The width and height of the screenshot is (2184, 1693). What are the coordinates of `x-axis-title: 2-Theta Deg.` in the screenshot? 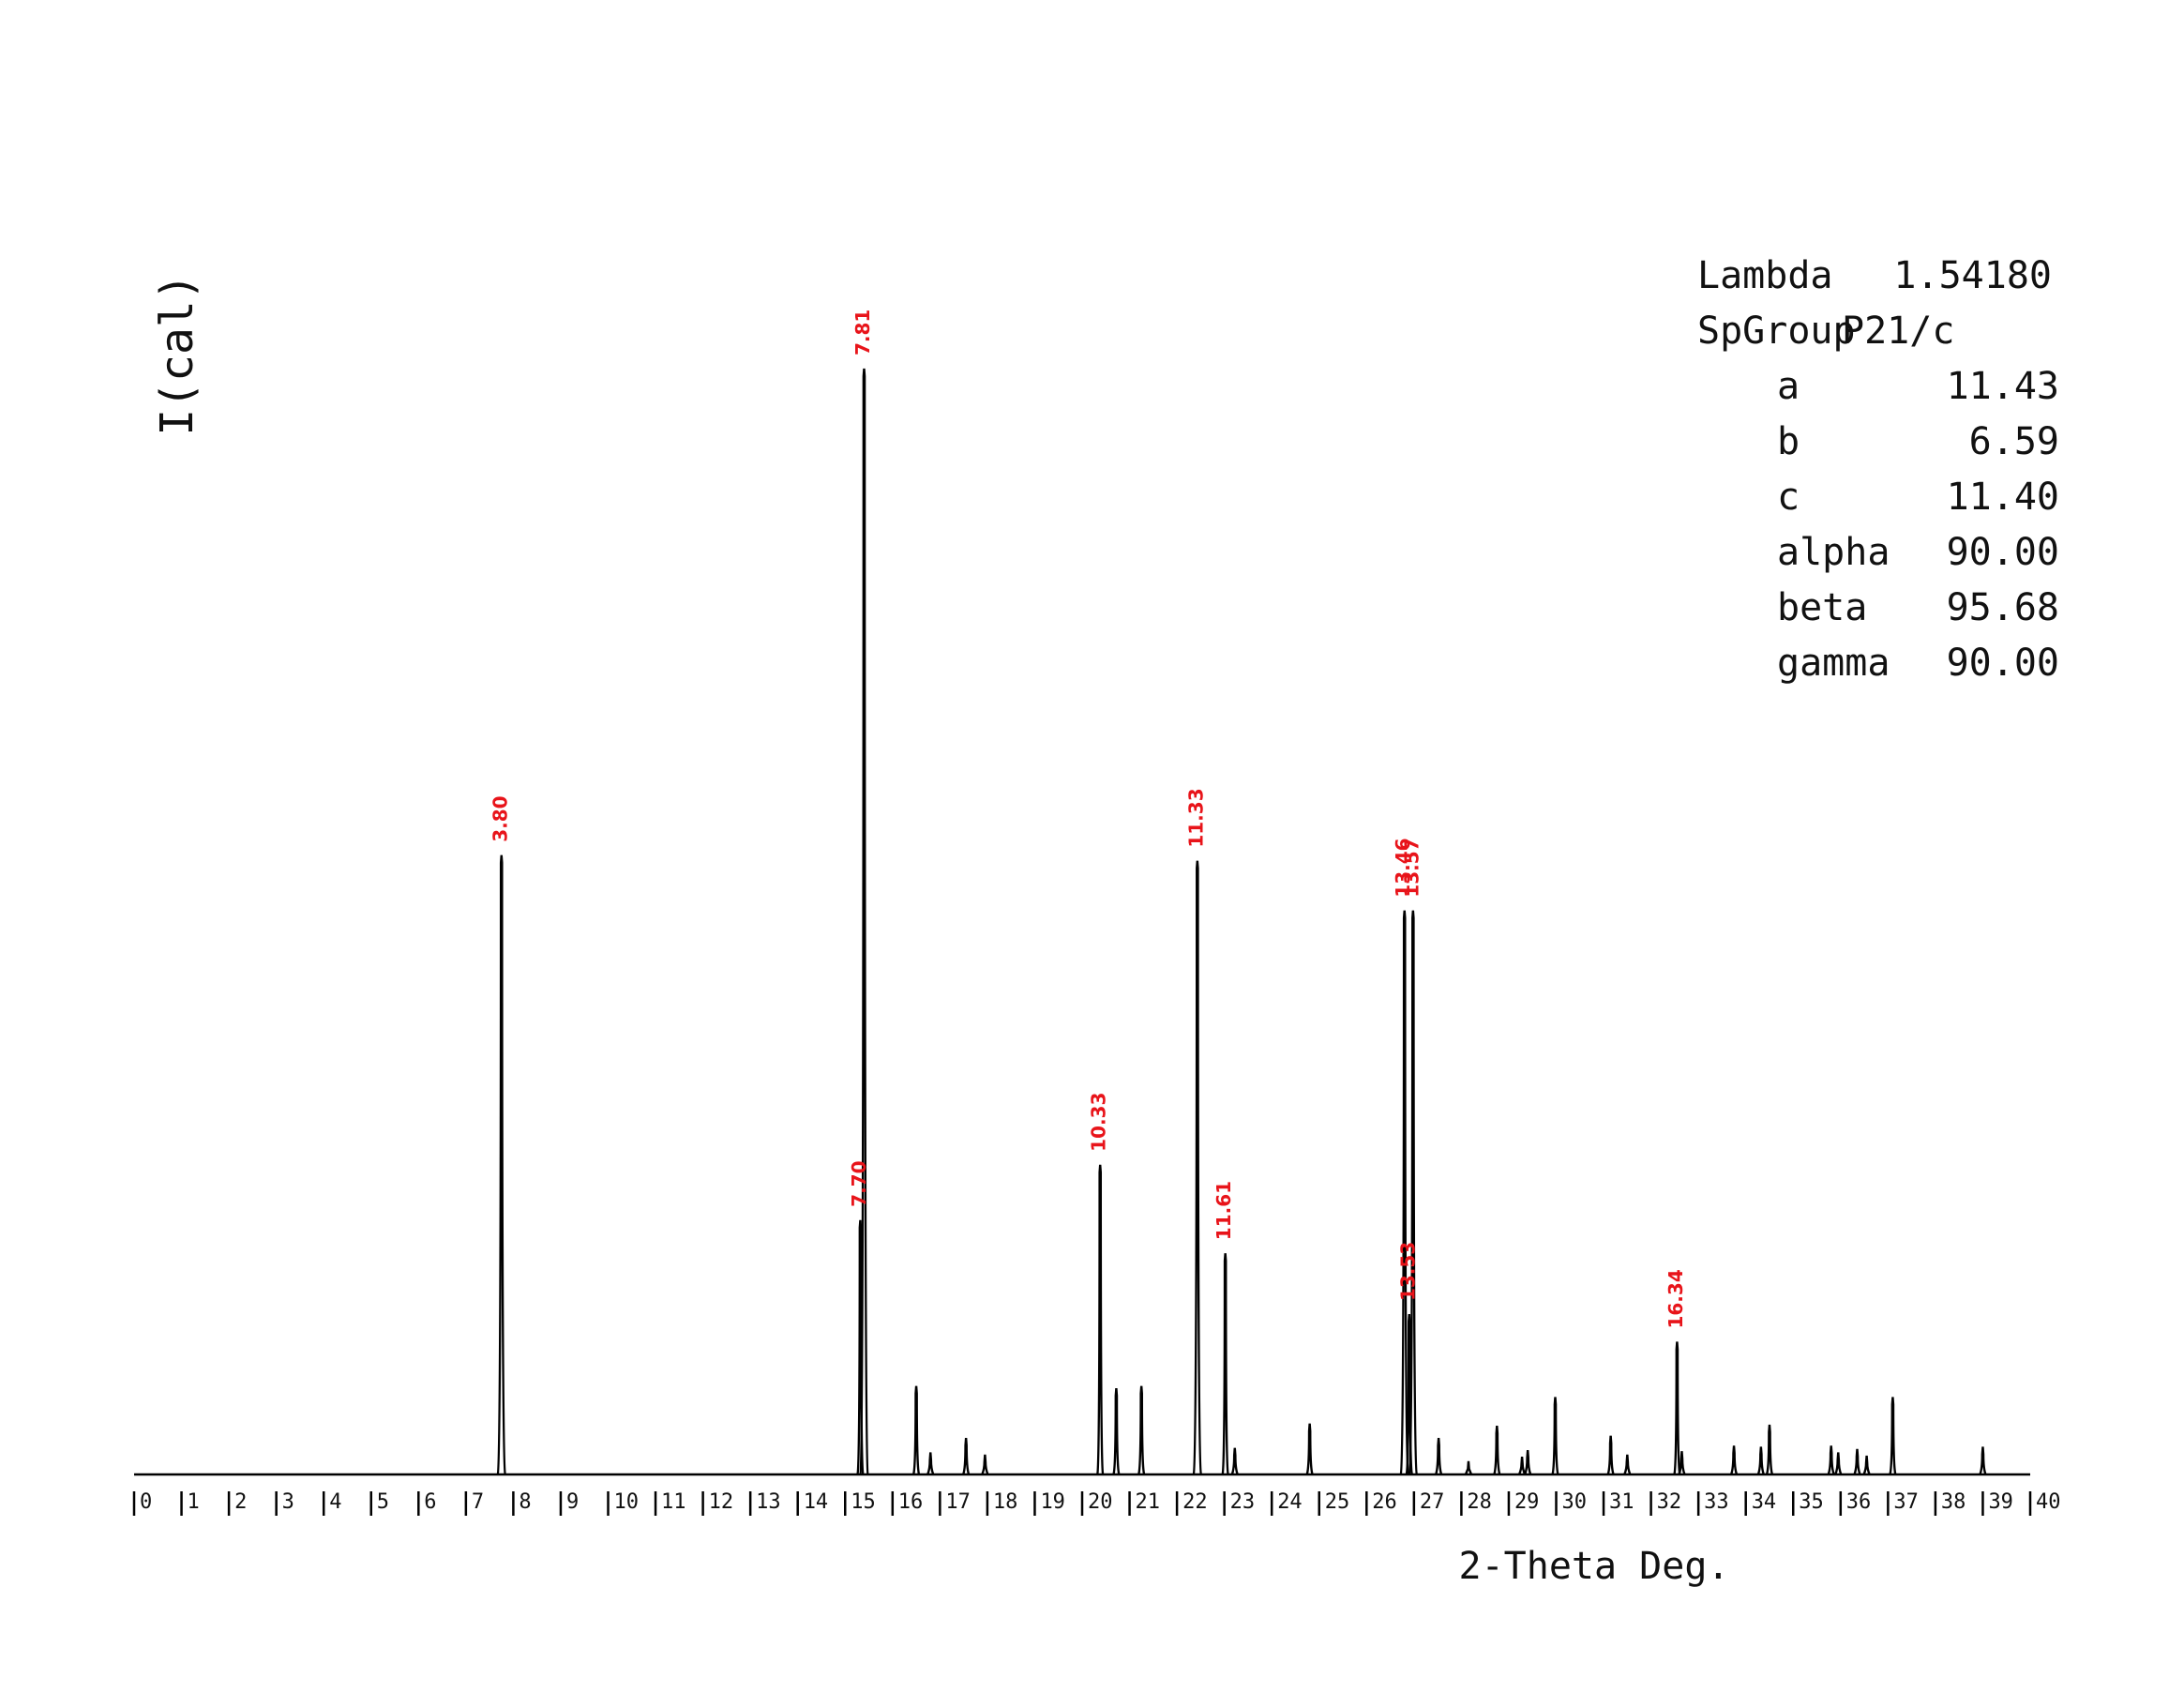 It's located at (1594, 1567).